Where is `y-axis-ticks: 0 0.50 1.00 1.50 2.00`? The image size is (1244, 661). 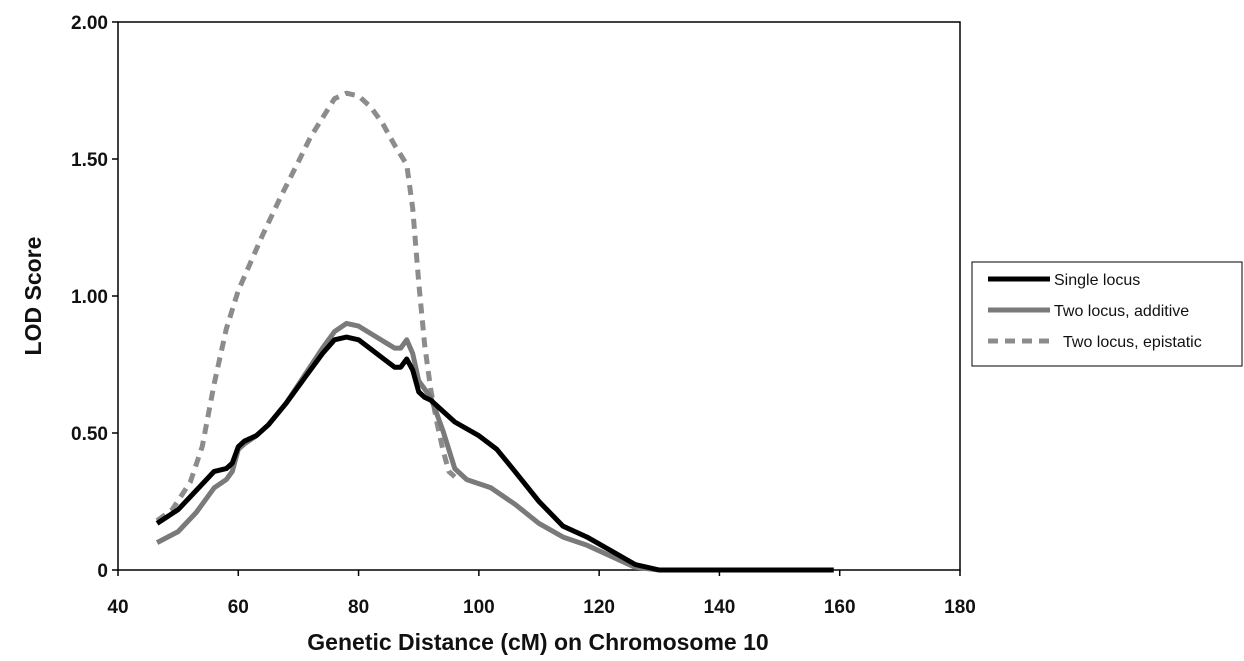
y-axis-ticks: 0 0.50 1.00 1.50 2.00 is located at coordinates (94, 297).